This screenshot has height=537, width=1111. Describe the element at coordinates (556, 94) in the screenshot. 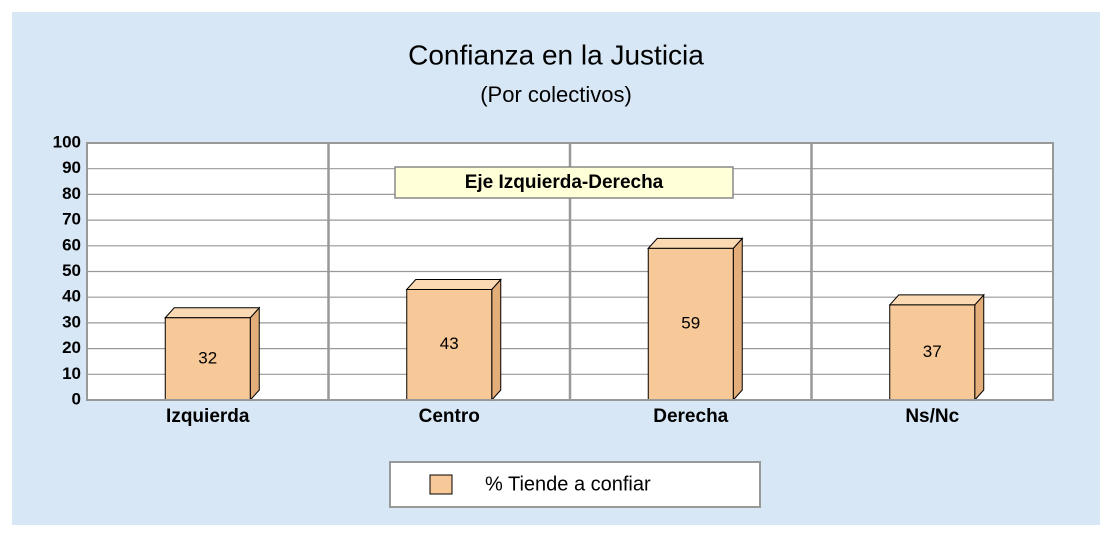

I see `chart-subtitle: (Por colectivos)` at that location.